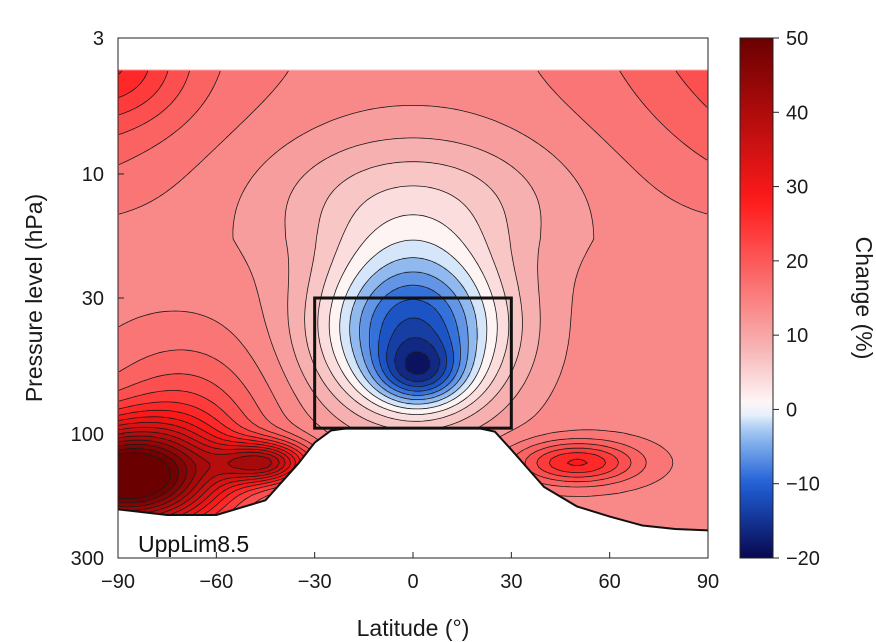 Image resolution: width=876 pixels, height=642 pixels. I want to click on colorbar-tick-label: −10, so click(803, 485).